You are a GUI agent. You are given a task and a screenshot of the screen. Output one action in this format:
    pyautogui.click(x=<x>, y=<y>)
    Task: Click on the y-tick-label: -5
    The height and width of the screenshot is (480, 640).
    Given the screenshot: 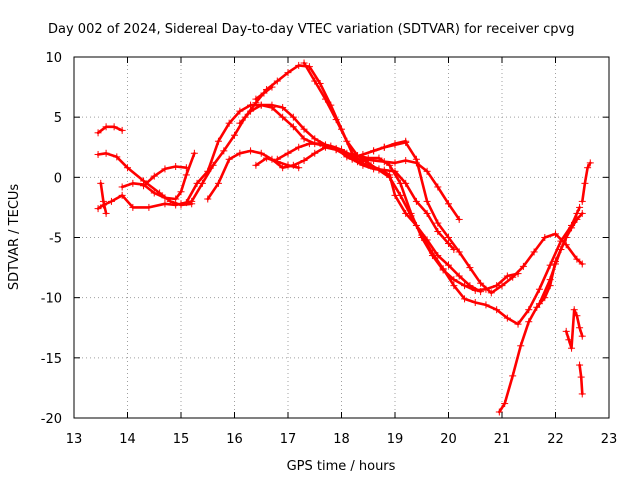 What is the action you would take?
    pyautogui.click(x=55, y=239)
    